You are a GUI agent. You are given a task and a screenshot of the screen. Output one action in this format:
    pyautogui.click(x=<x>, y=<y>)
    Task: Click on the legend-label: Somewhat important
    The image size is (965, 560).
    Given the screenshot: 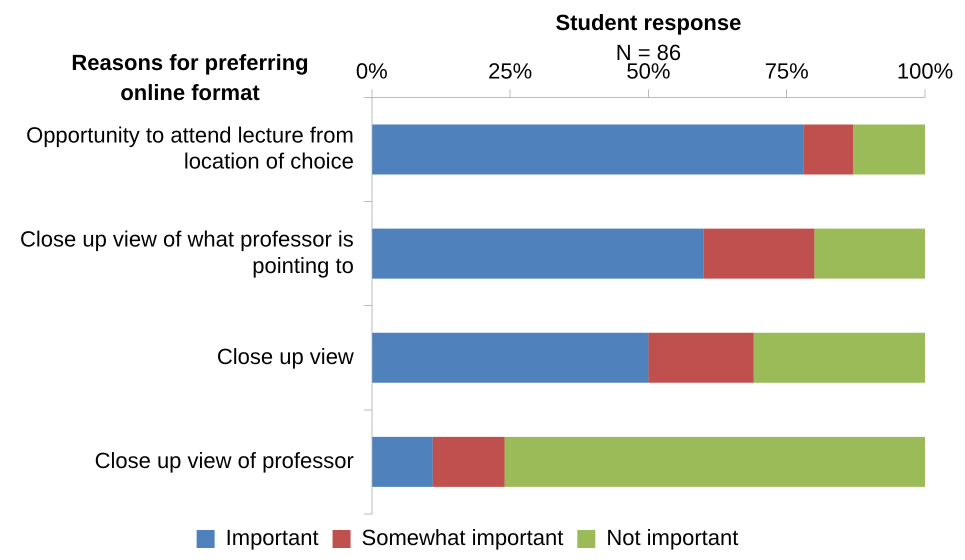 What is the action you would take?
    pyautogui.click(x=463, y=537)
    